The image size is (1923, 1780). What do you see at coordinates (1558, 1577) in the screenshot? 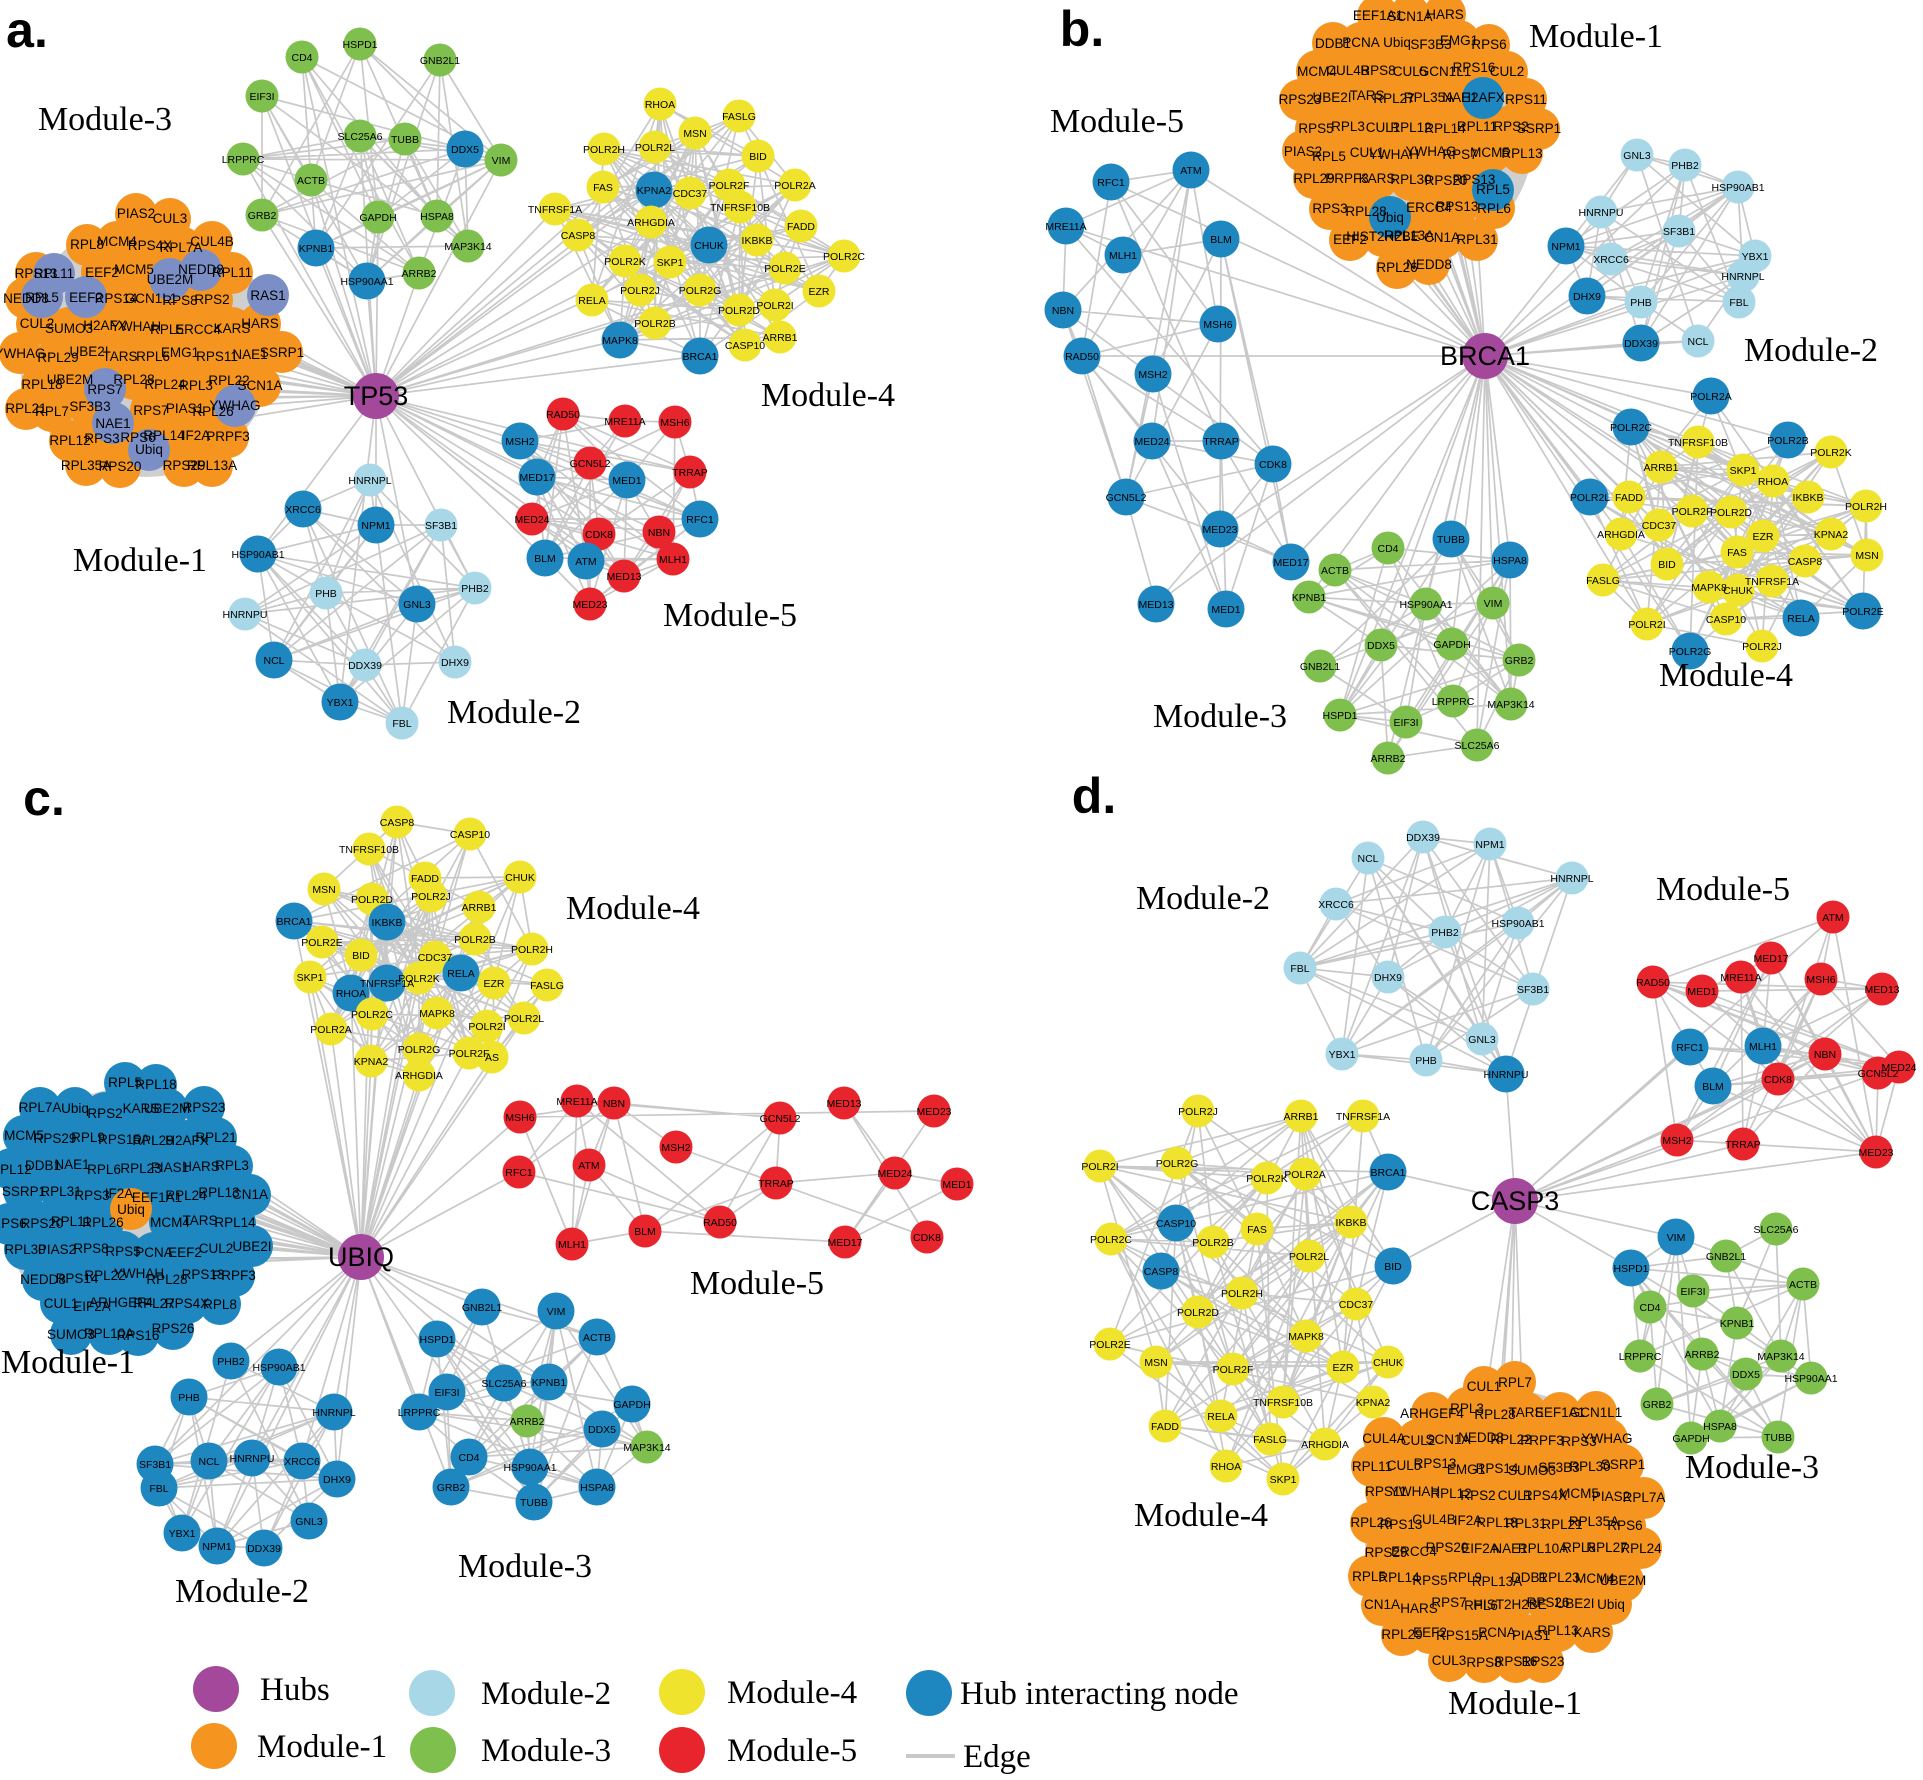
I see `svg-text: RPL23` at bounding box center [1558, 1577].